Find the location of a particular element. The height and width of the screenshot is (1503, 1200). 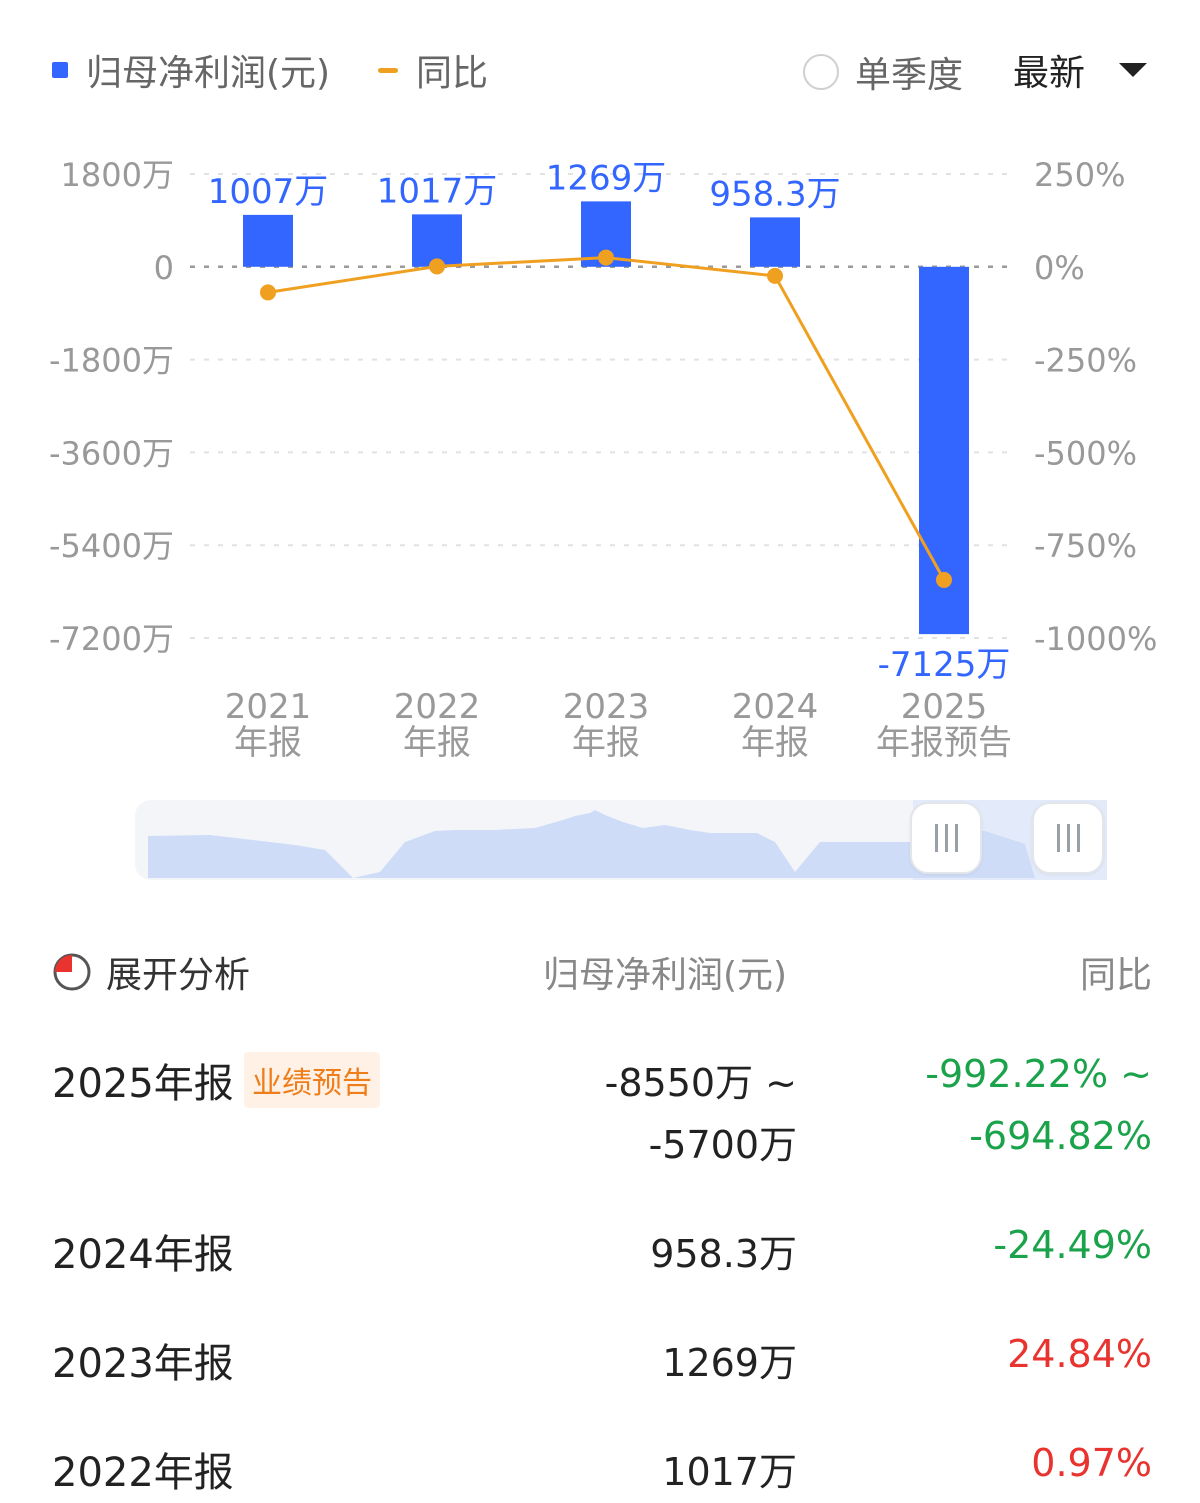

column-header-value: 归母净利润(元) is located at coordinates (665, 975).